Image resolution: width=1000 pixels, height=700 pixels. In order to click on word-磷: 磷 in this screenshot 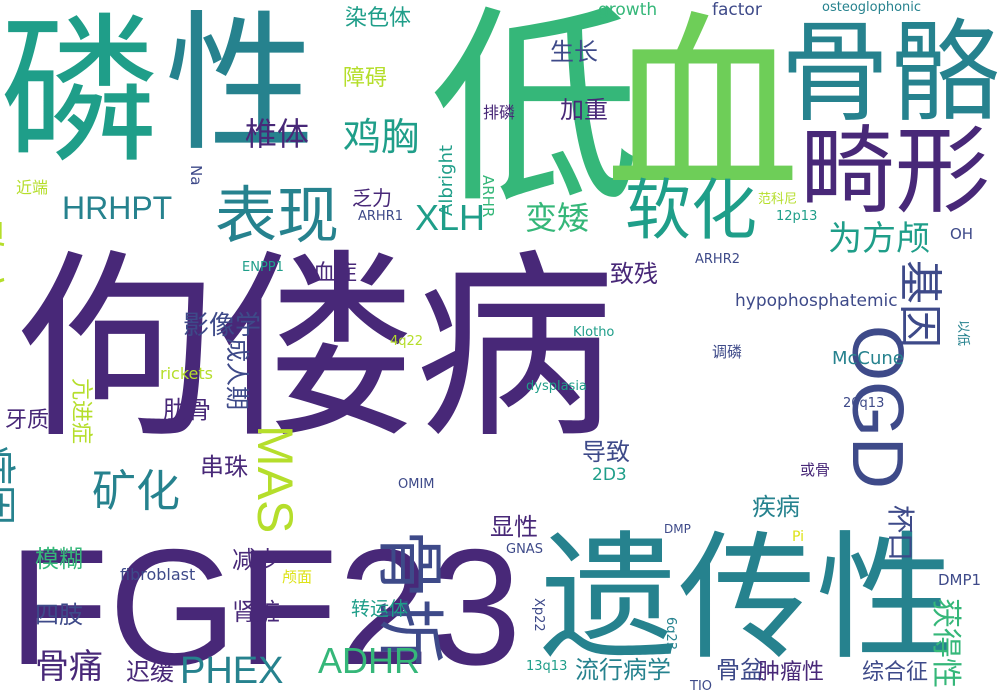, I will do `click(80, 92)`.